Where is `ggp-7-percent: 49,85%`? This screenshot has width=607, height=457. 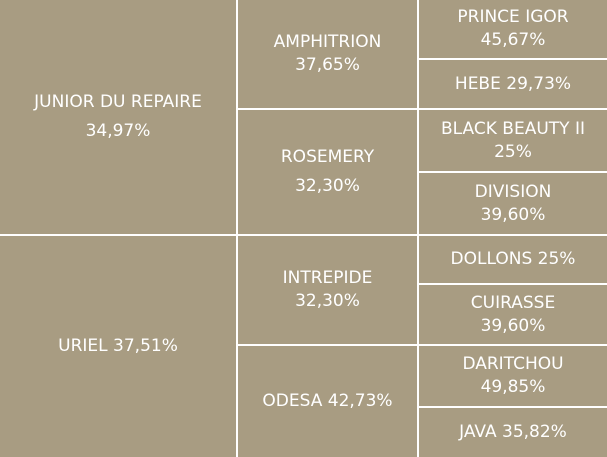 ggp-7-percent: 49,85% is located at coordinates (513, 387).